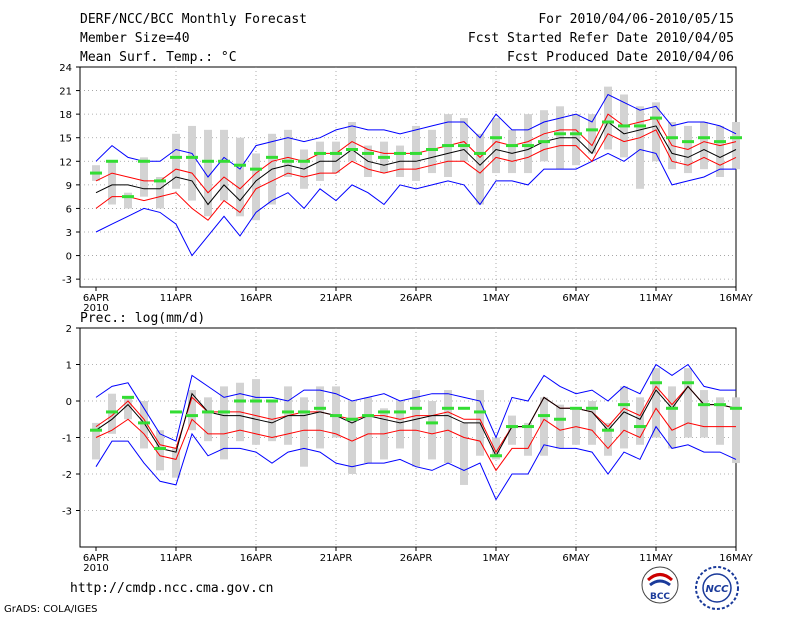 The image size is (800, 618). Describe the element at coordinates (176, 558) in the screenshot. I see `prec-xtick-label: 11APR` at that location.